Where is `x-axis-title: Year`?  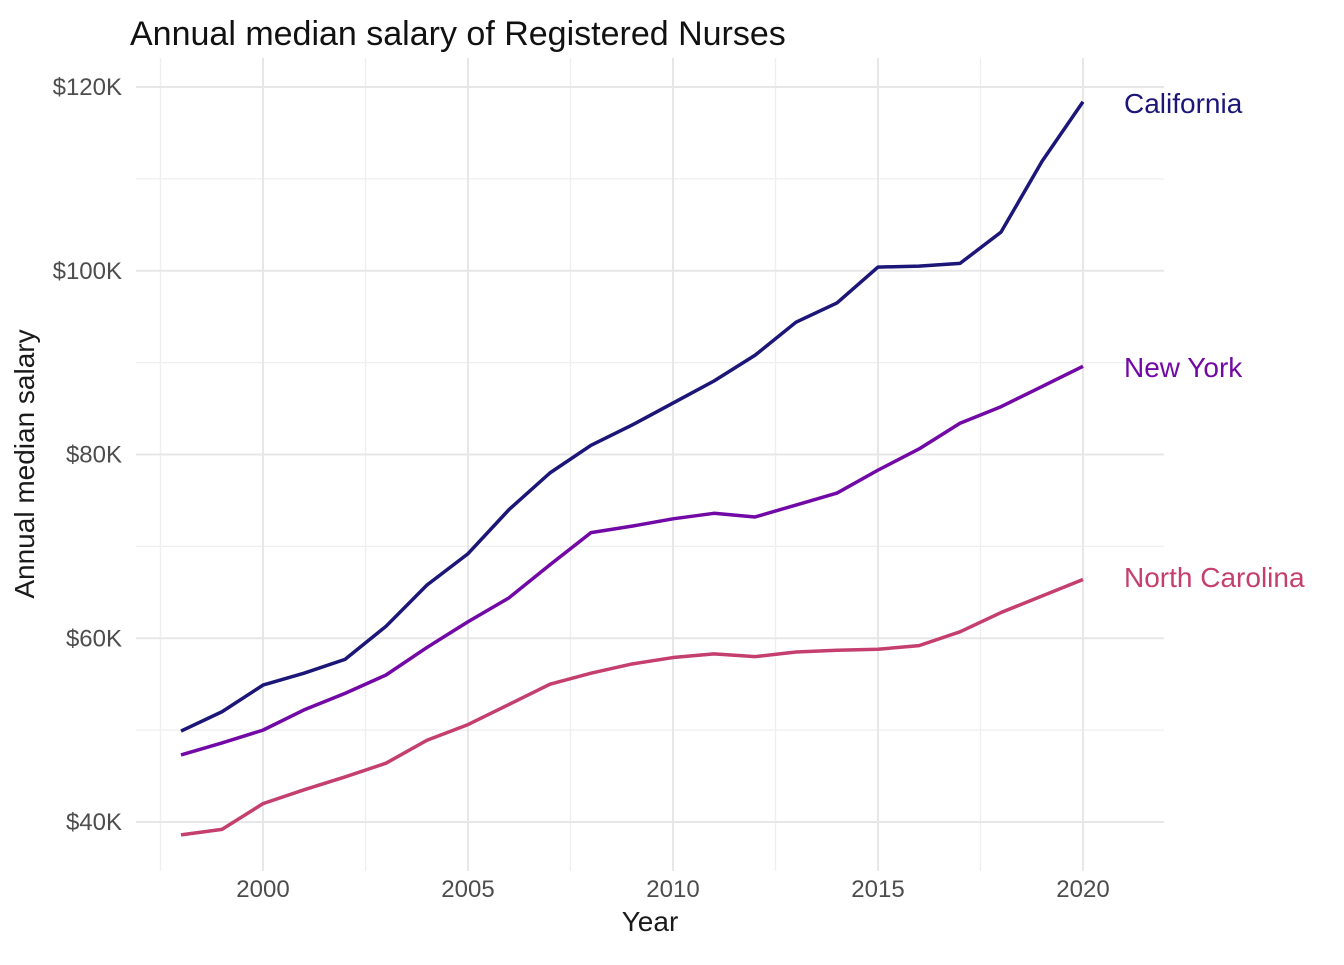 x-axis-title: Year is located at coordinates (650, 921).